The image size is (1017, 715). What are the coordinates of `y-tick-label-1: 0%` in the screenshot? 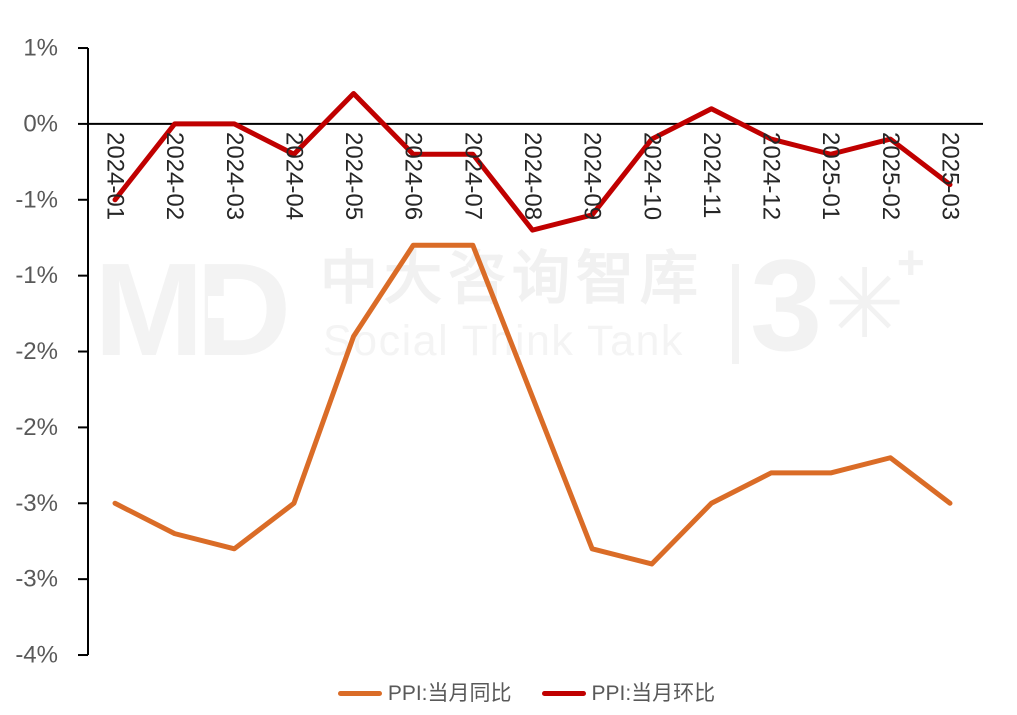 It's located at (40, 123).